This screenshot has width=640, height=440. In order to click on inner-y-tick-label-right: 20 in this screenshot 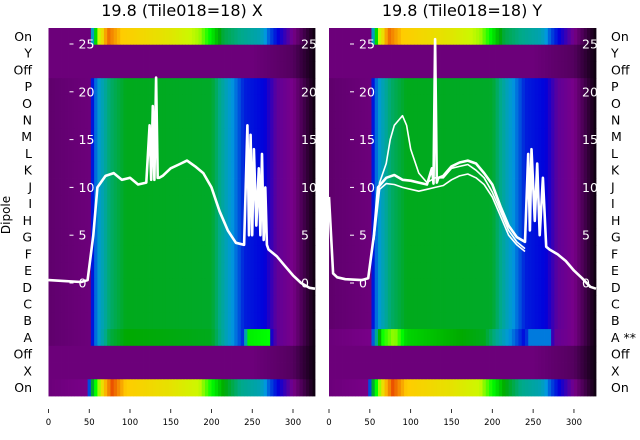, I will do `click(309, 91)`.